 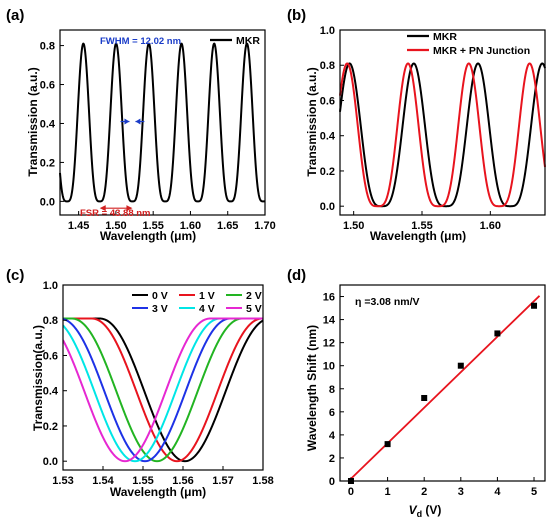 What do you see at coordinates (227, 226) in the screenshot?
I see `panel-a-xtick-label: 1.65` at bounding box center [227, 226].